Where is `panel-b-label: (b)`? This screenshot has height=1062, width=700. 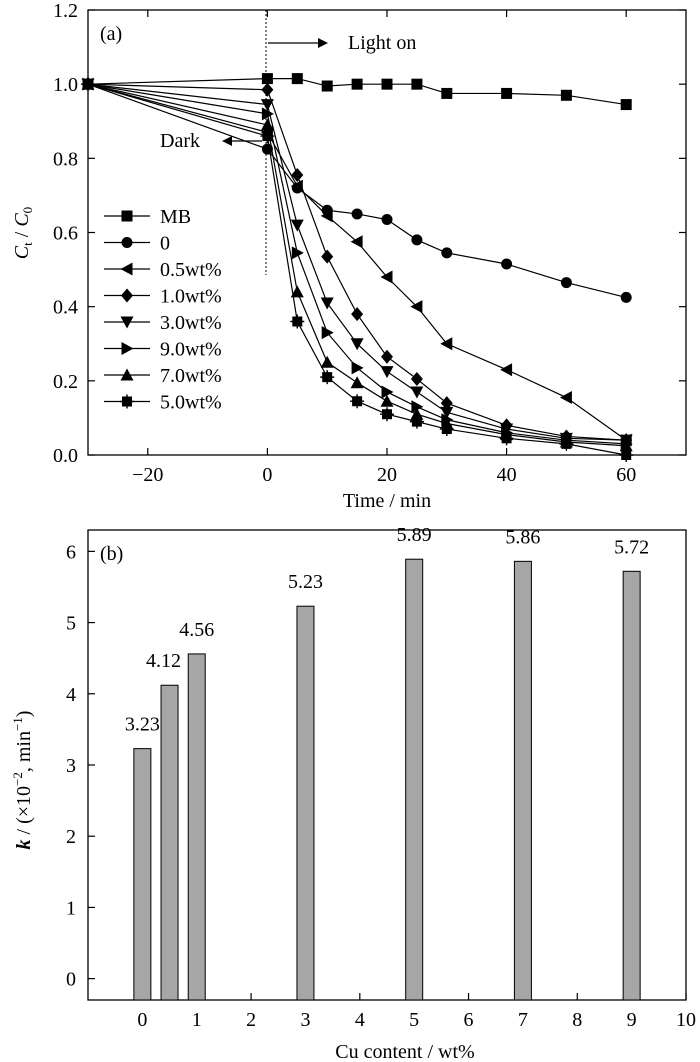
panel-b-label: (b) is located at coordinates (111, 554).